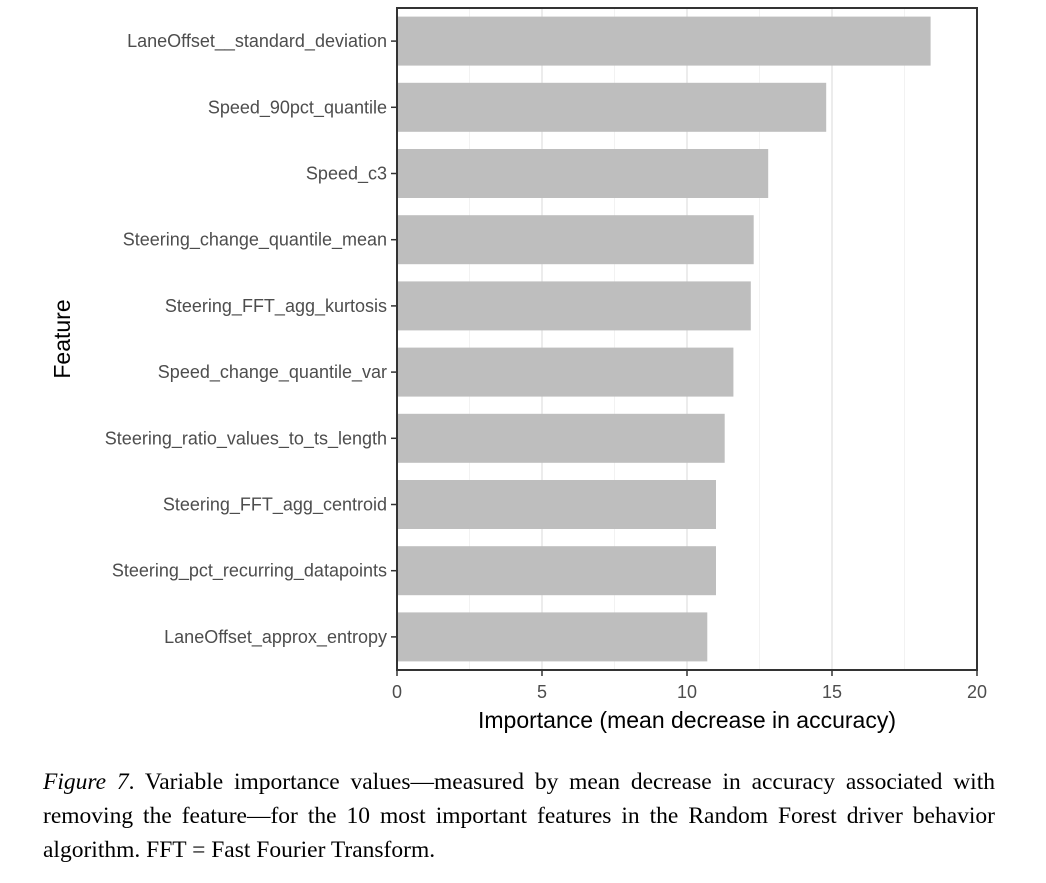 Image resolution: width=1046 pixels, height=883 pixels. Describe the element at coordinates (246, 438) in the screenshot. I see `y-tick-label: Steering_ratio_values_to_ts_length` at that location.